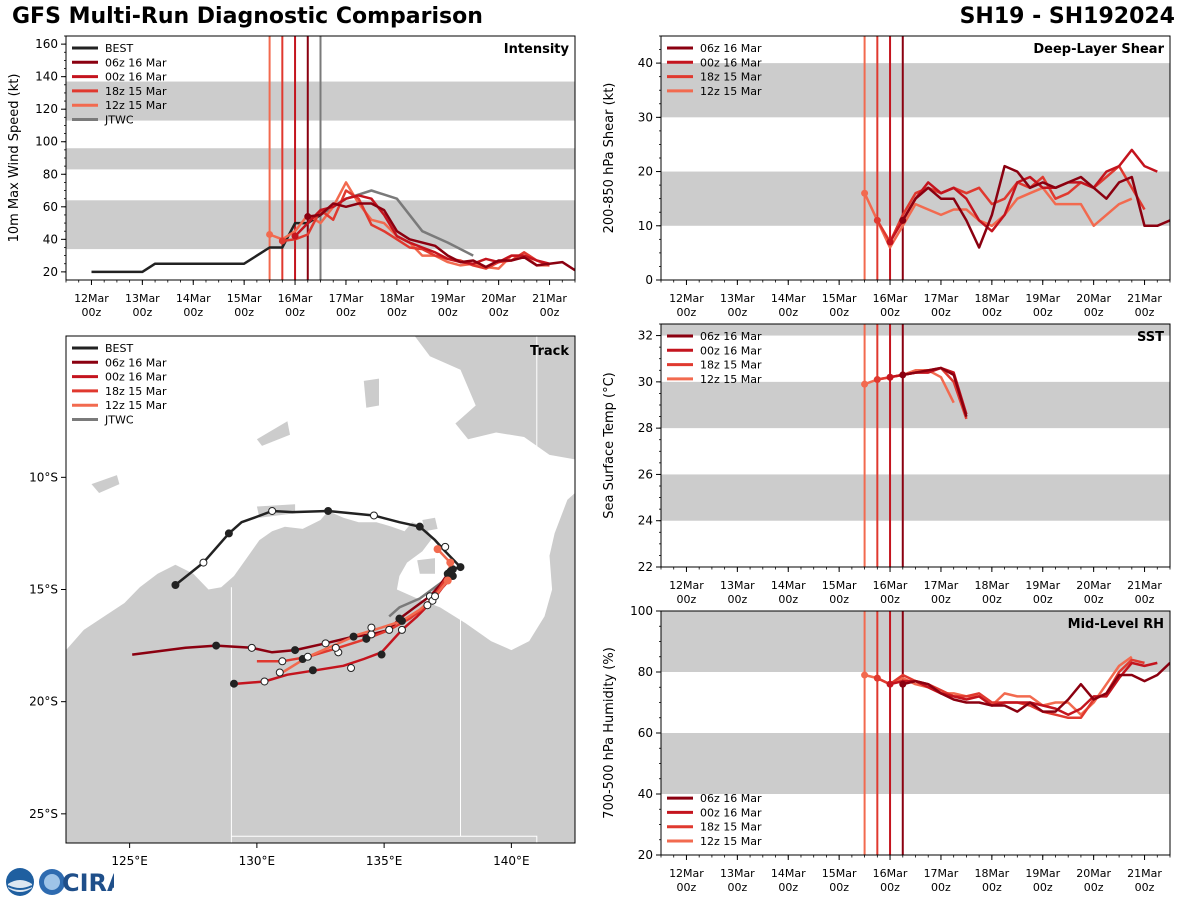 This screenshot has width=1200, height=900. What do you see at coordinates (244, 298) in the screenshot?
I see `intensity-xtick-label: 15Mar` at bounding box center [244, 298].